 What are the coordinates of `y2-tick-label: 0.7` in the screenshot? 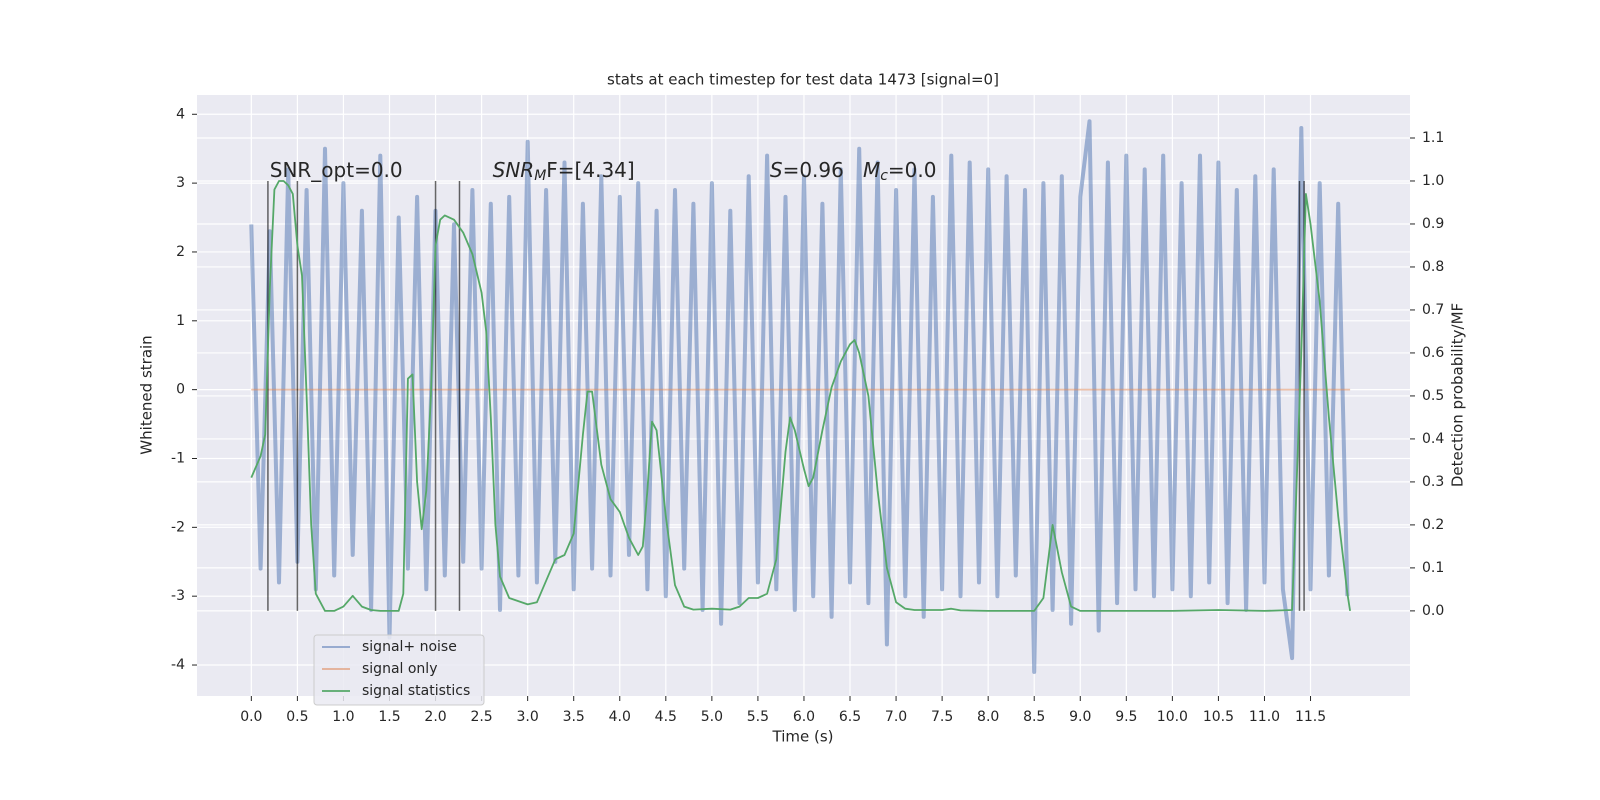 It's located at (1433, 310).